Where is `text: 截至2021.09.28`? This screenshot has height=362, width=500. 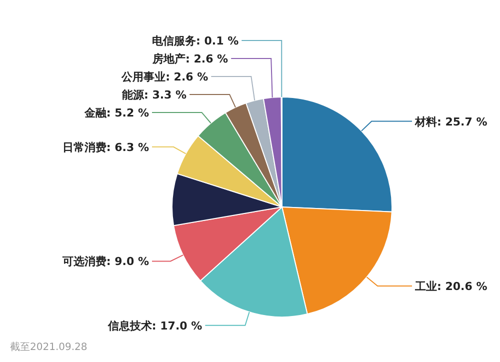 text: 截至2021.09.28 is located at coordinates (49, 347).